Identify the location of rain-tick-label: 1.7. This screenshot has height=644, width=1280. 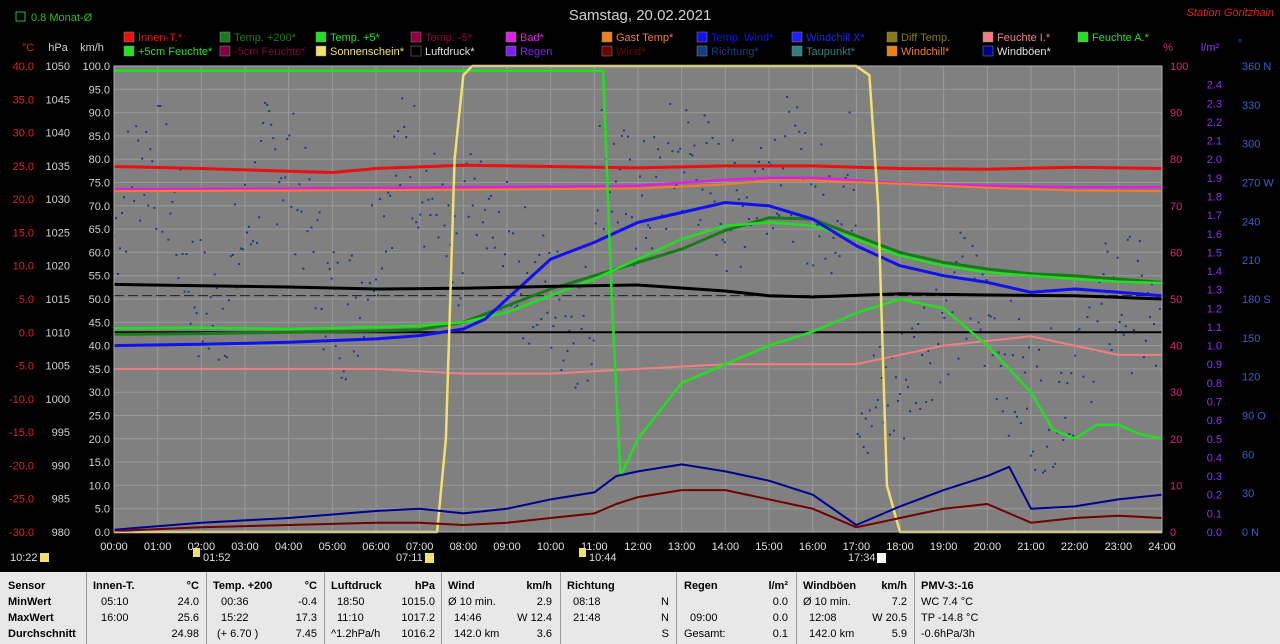
(1214, 216).